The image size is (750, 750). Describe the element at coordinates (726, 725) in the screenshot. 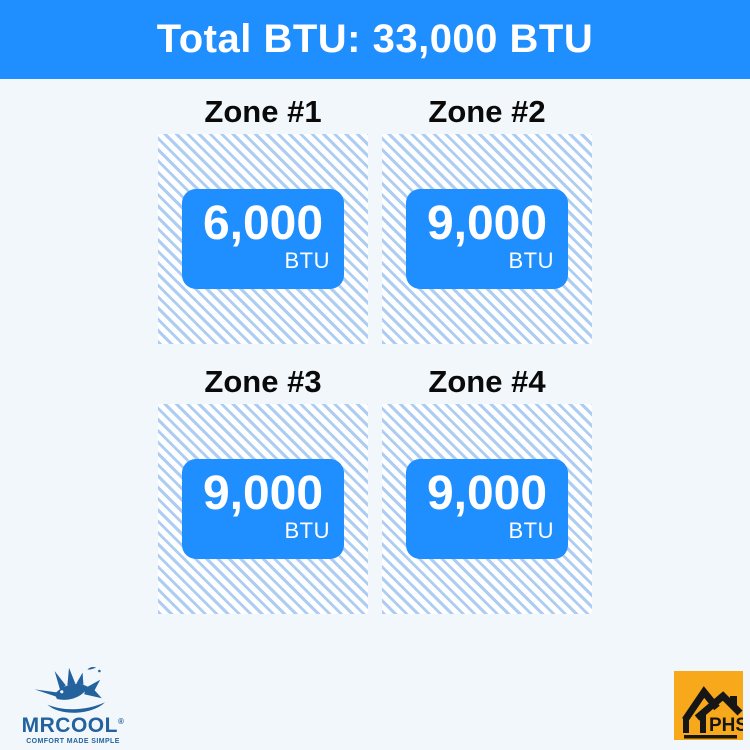

I see `phs-wordmark: PHS` at that location.